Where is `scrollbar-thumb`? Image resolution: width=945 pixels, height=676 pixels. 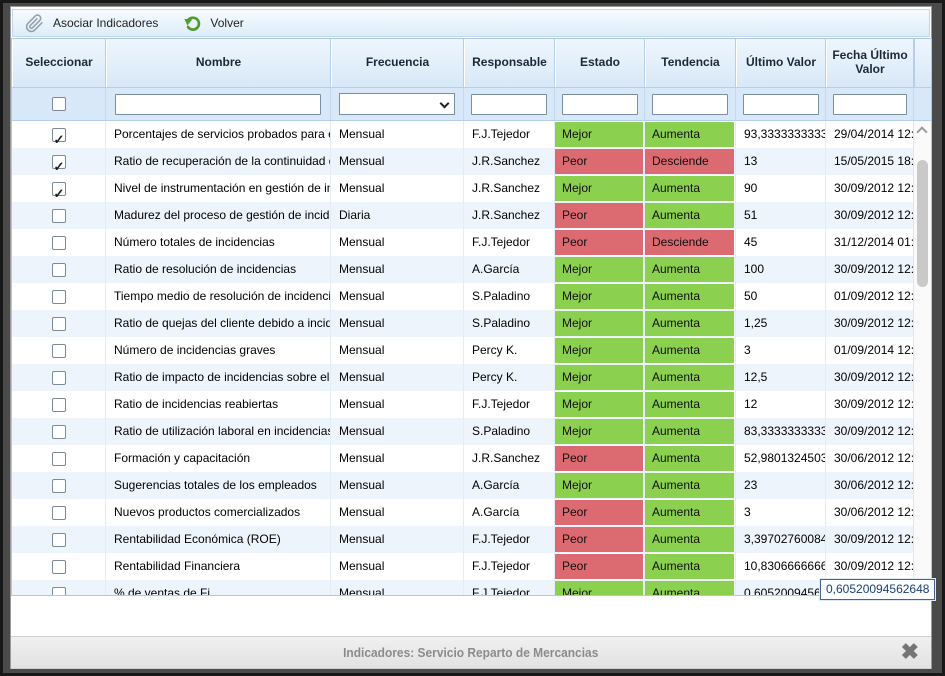 scrollbar-thumb is located at coordinates (922, 223).